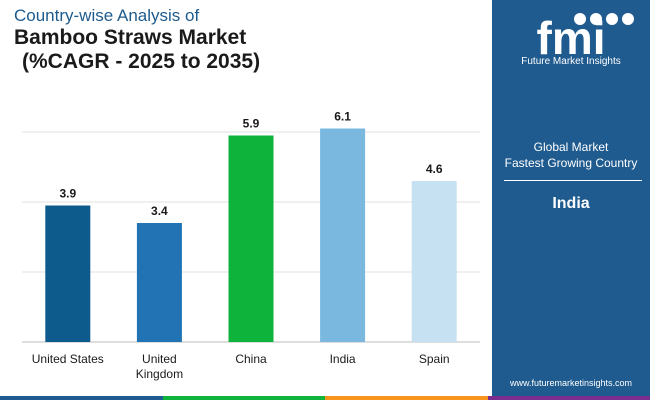  What do you see at coordinates (573, 180) in the screenshot?
I see `panel-divider` at bounding box center [573, 180].